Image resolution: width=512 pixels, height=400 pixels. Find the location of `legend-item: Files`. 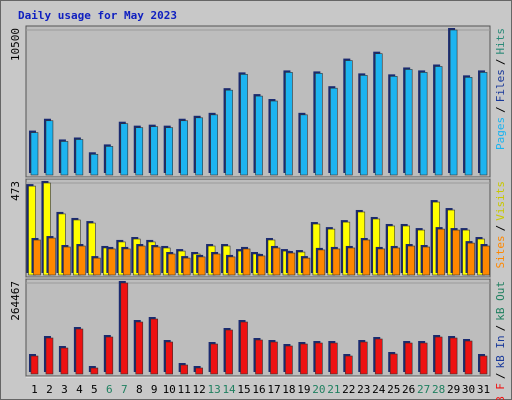

legend-item: Files is located at coordinates (500, 85).